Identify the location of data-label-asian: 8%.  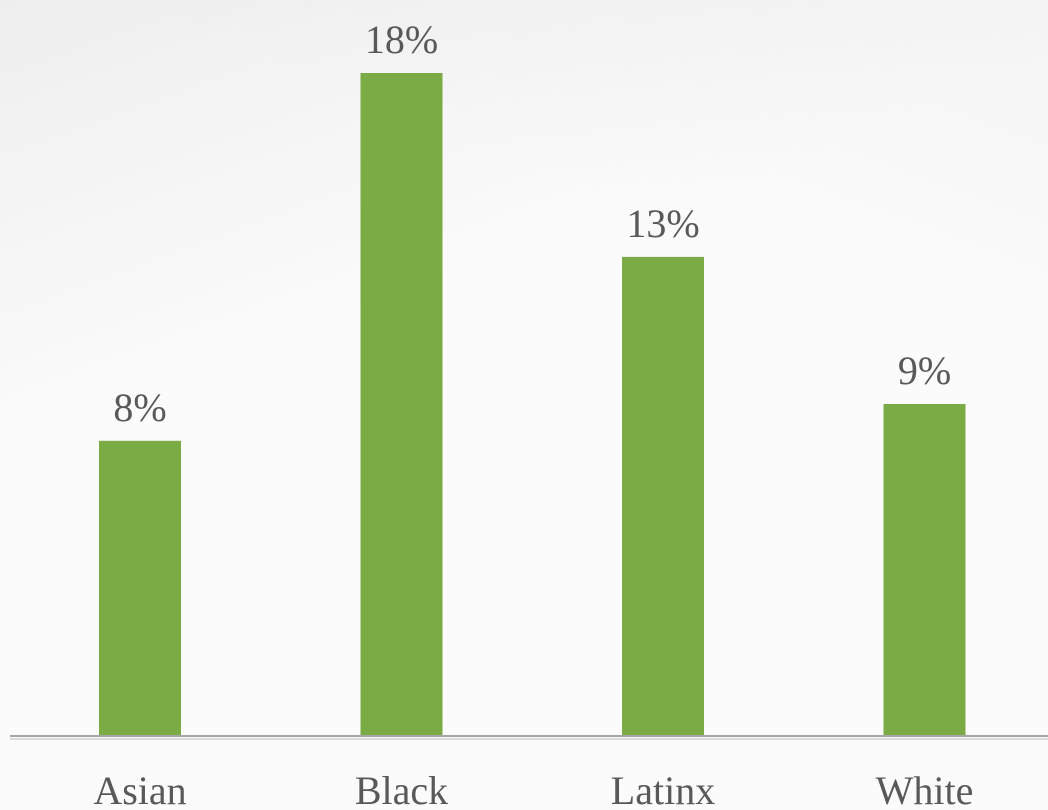
(139, 407).